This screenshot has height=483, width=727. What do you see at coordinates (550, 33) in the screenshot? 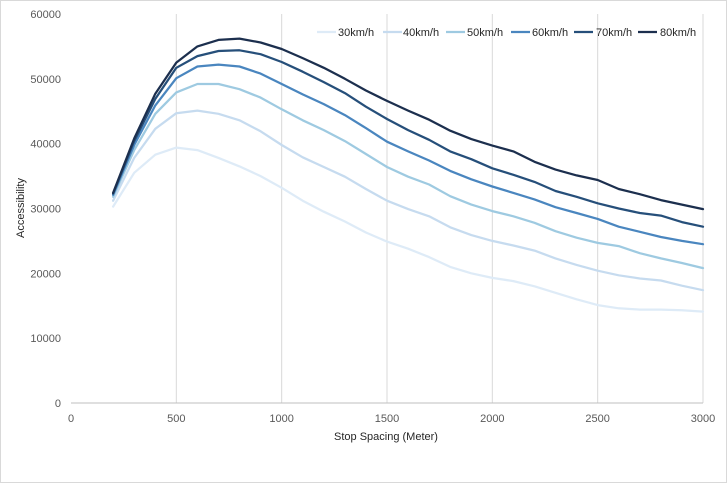
I see `legend-label: 60km/h` at bounding box center [550, 33].